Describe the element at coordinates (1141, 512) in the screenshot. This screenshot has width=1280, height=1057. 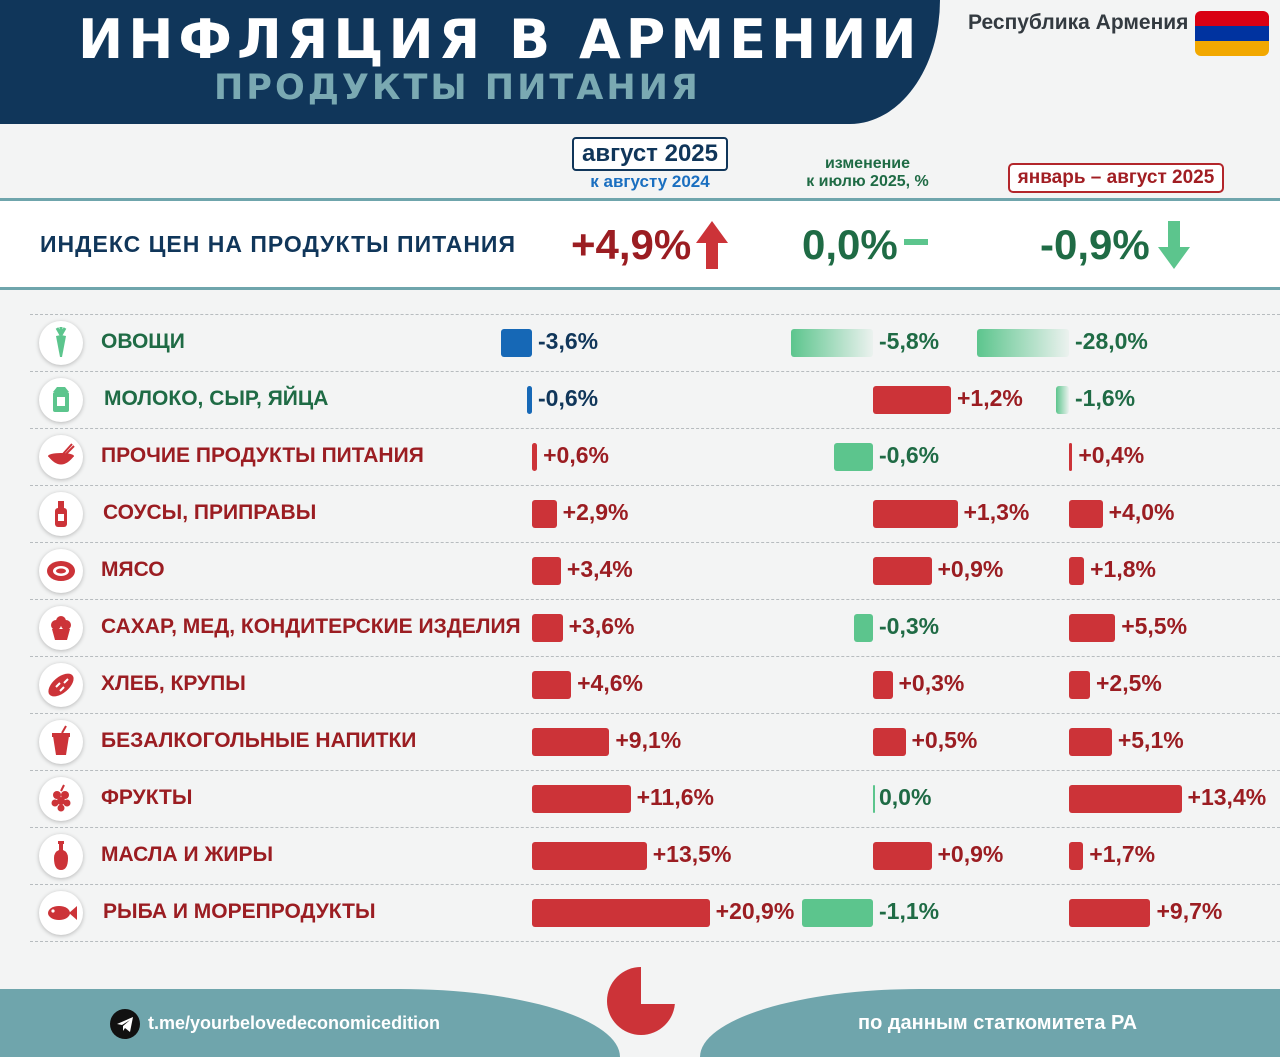
I see `value-label-series-3: +4,0%` at that location.